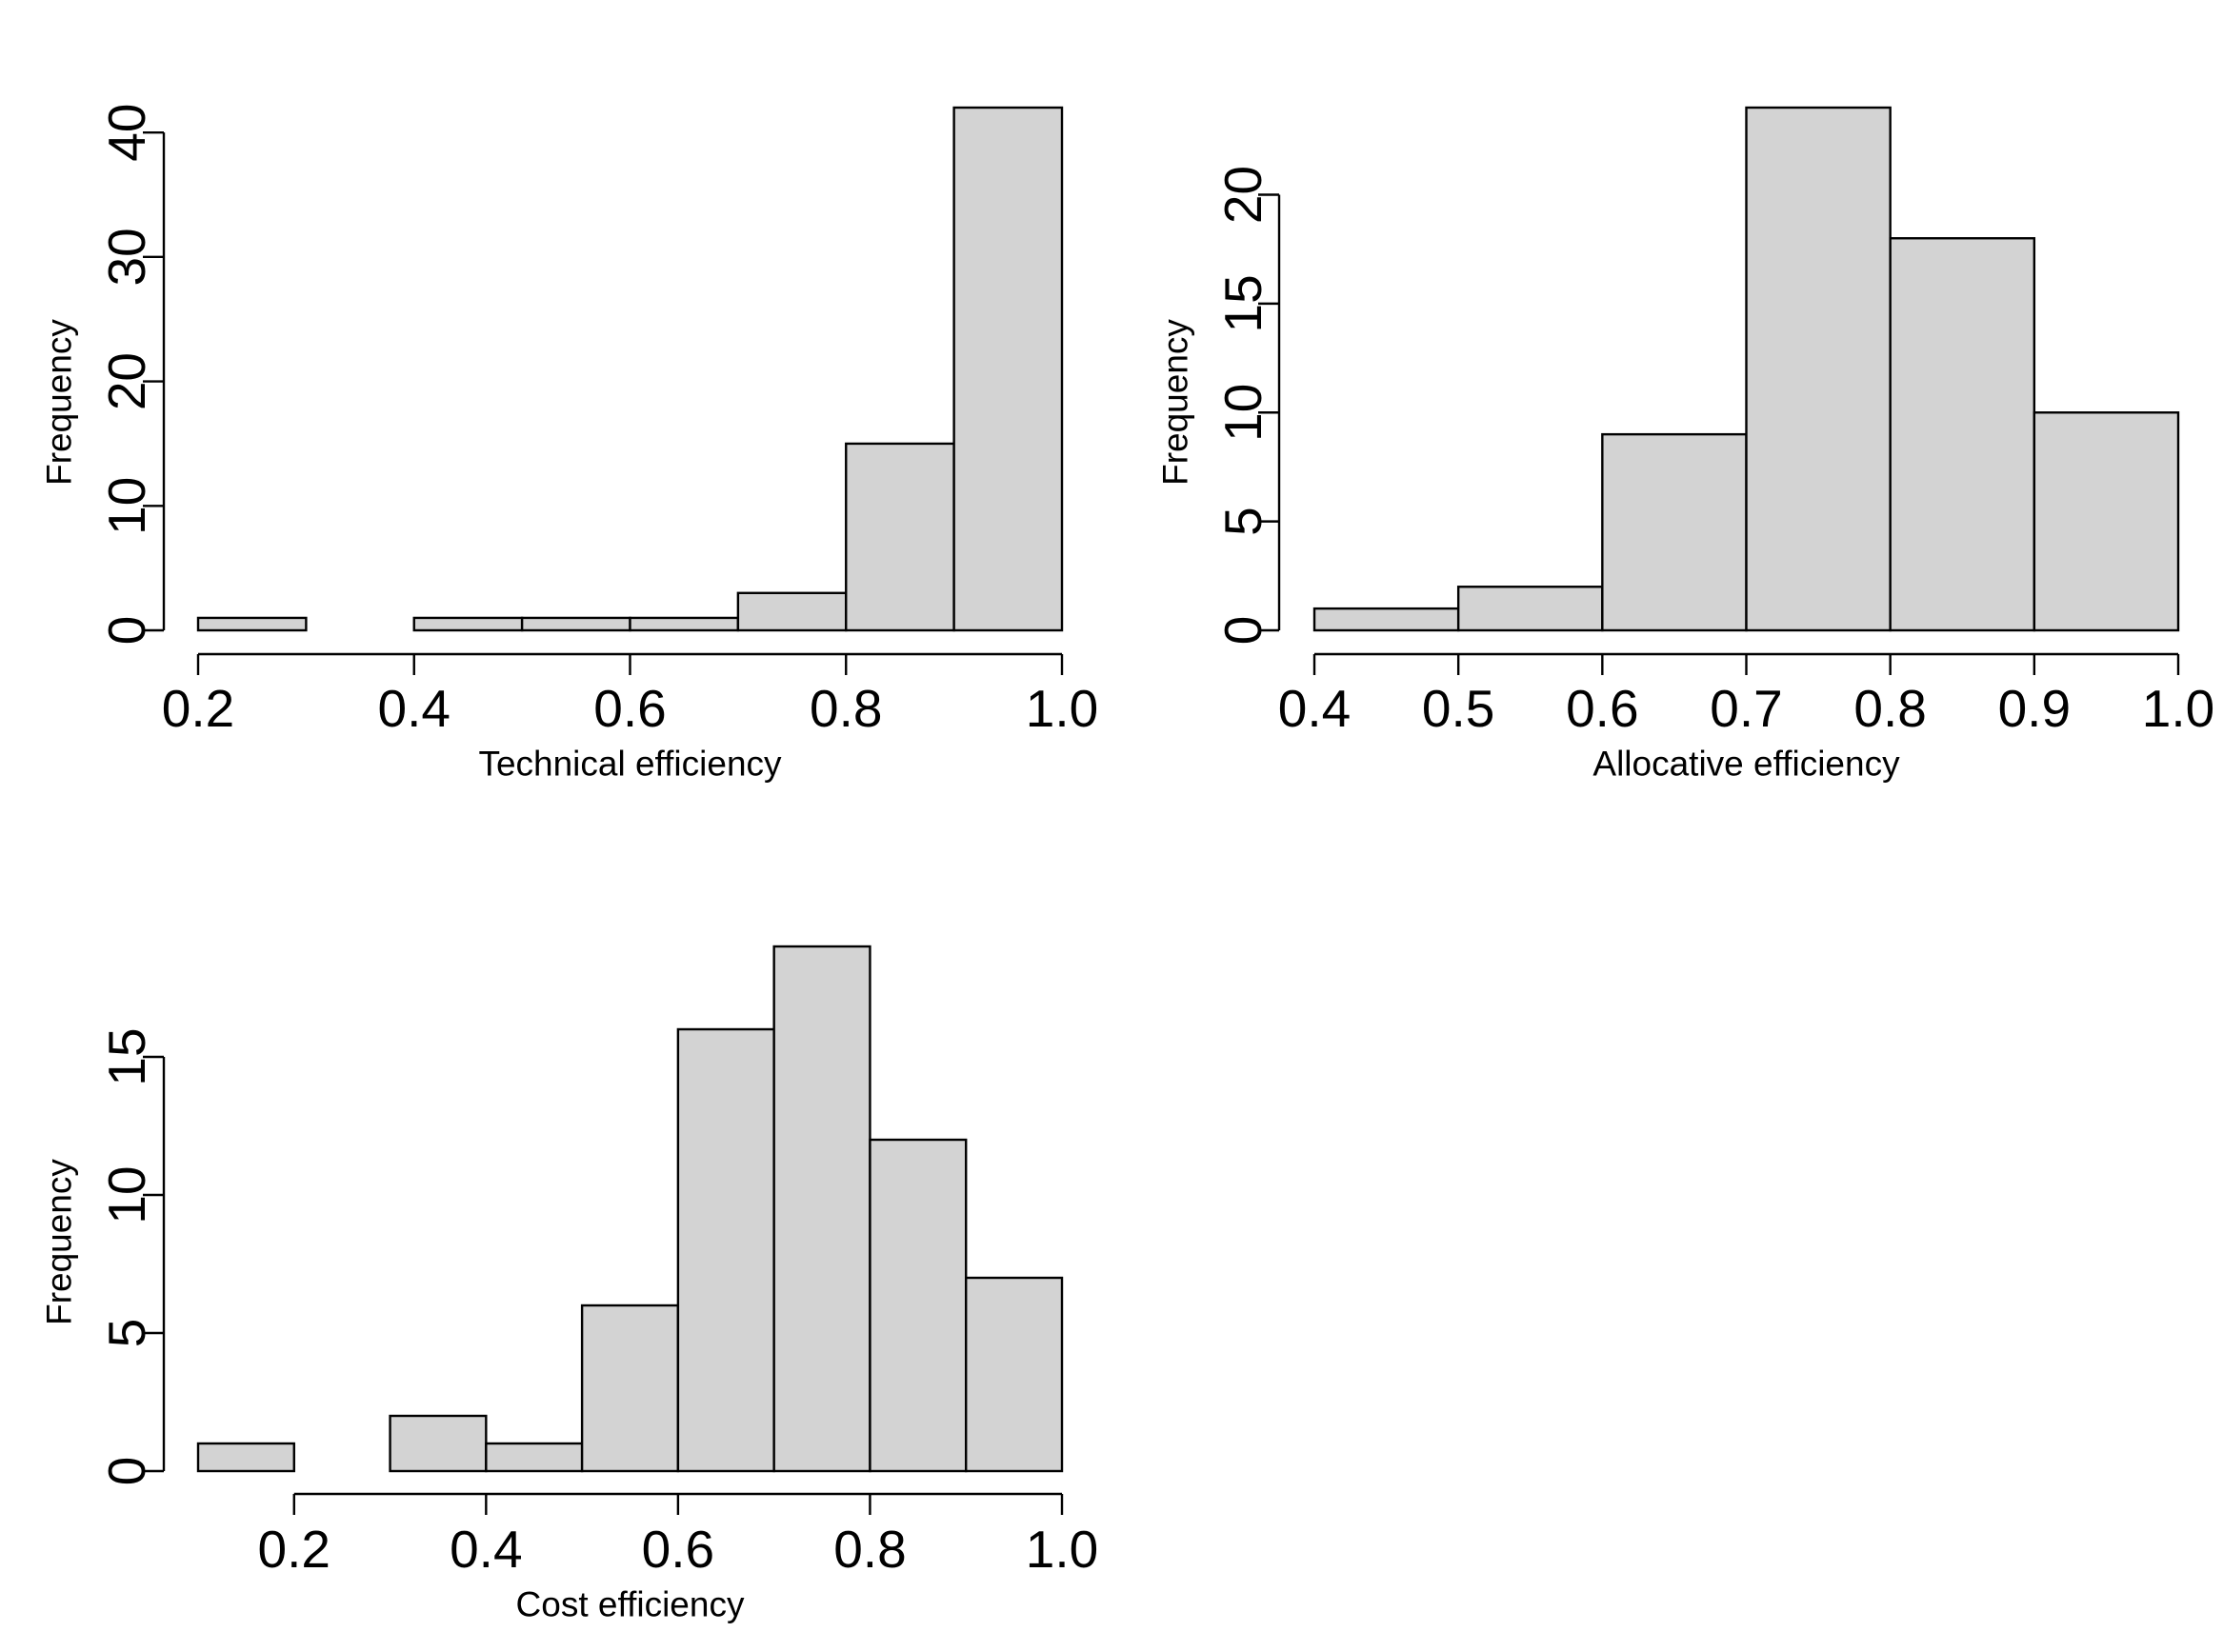 The width and height of the screenshot is (2223, 1652). What do you see at coordinates (1746, 708) in the screenshot?
I see `x-tick-label: 0.7` at bounding box center [1746, 708].